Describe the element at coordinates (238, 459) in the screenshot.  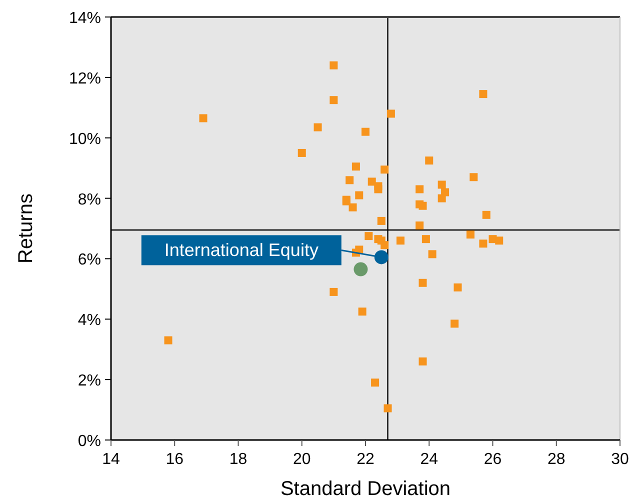
I see `x-tick-label: 18` at that location.